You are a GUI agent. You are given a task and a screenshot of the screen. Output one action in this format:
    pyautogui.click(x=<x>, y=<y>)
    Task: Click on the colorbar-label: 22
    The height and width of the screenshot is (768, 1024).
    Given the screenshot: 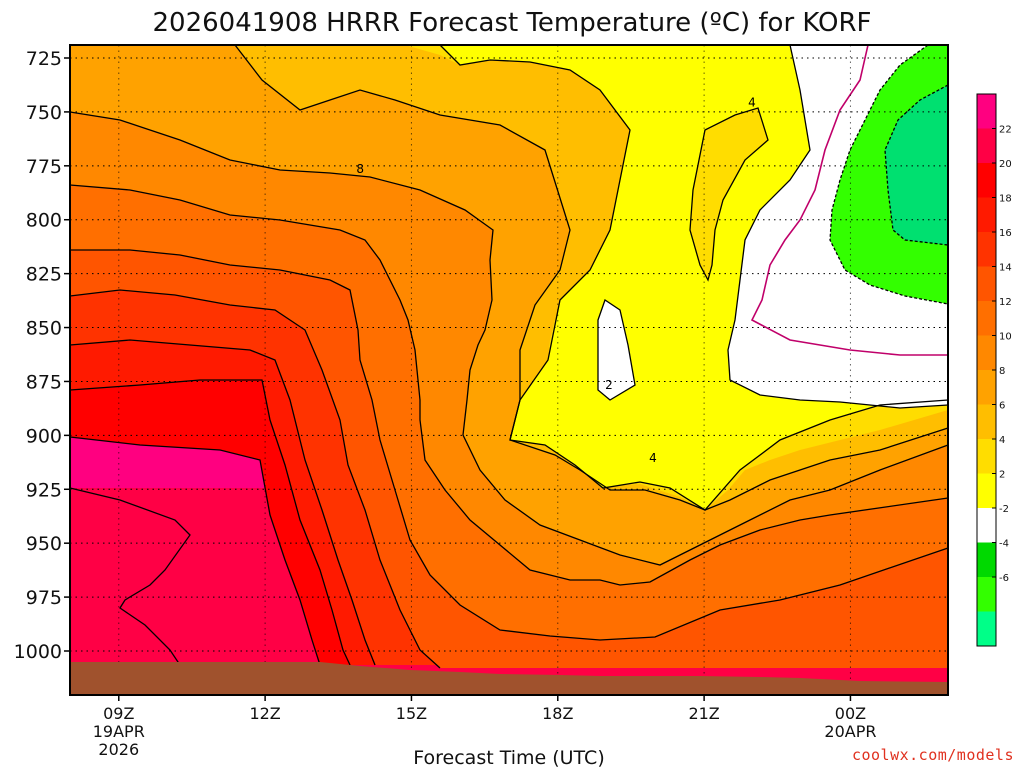 What is the action you would take?
    pyautogui.click(x=1005, y=130)
    